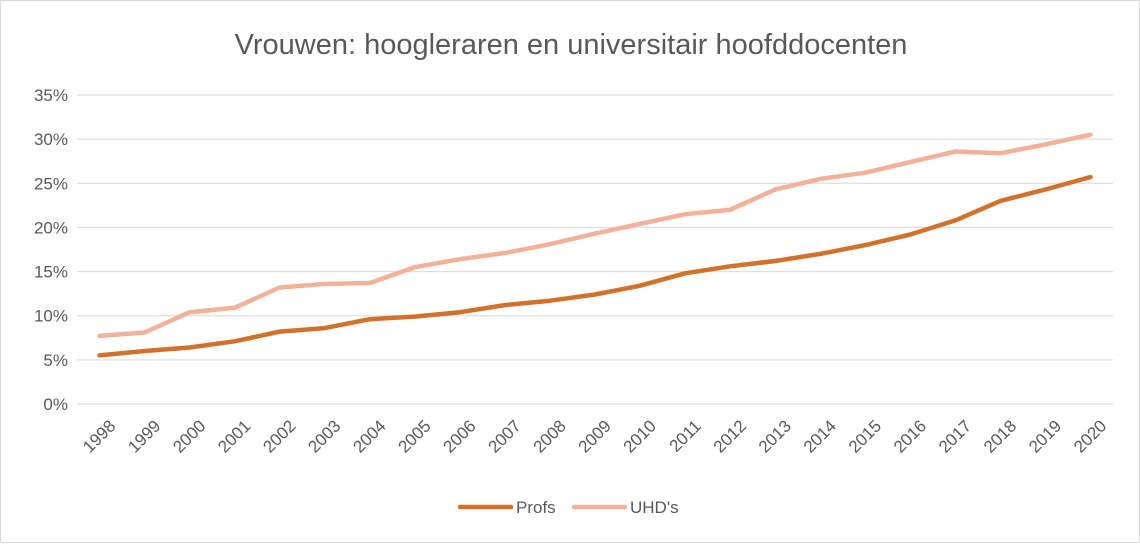  What do you see at coordinates (99, 436) in the screenshot?
I see `x-tick-label: 1998` at bounding box center [99, 436].